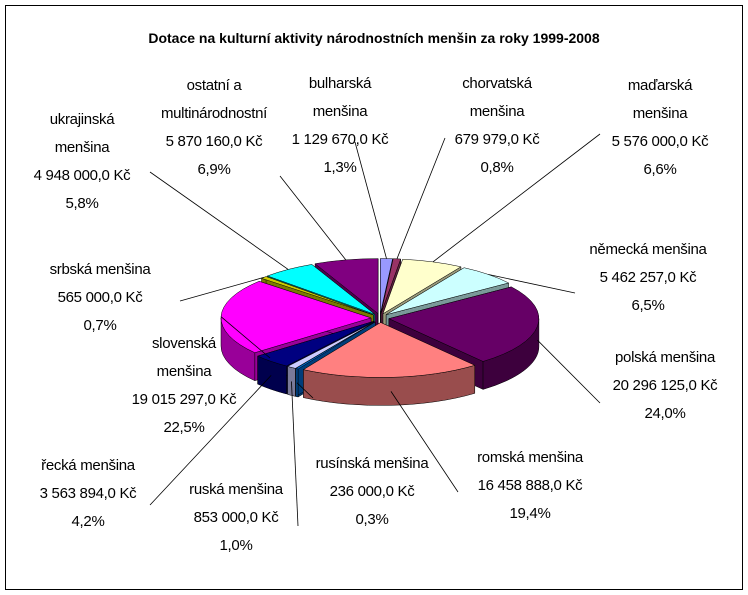  What do you see at coordinates (184, 427) in the screenshot?
I see `slice-percent: 22,5%` at bounding box center [184, 427].